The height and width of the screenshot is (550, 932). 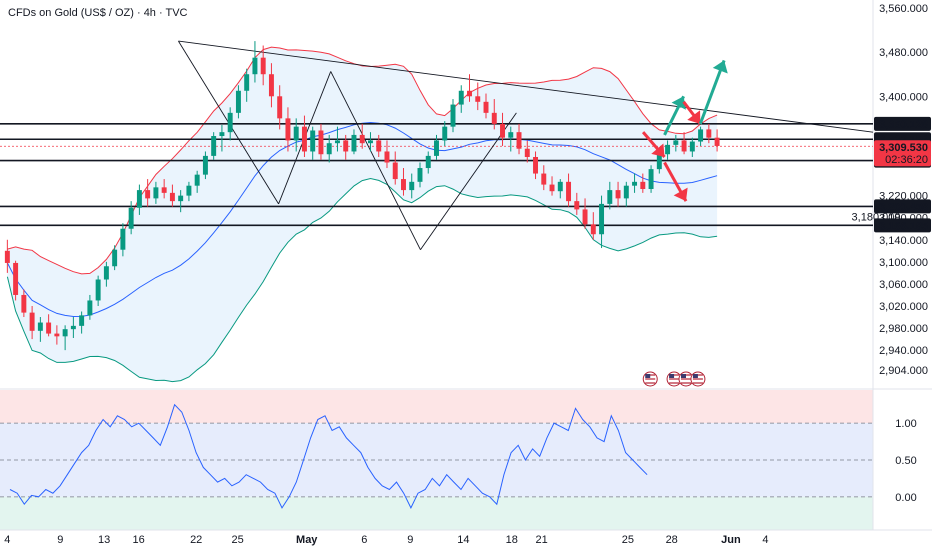 What do you see at coordinates (138, 540) in the screenshot?
I see `time-tick-label: 16` at bounding box center [138, 540].